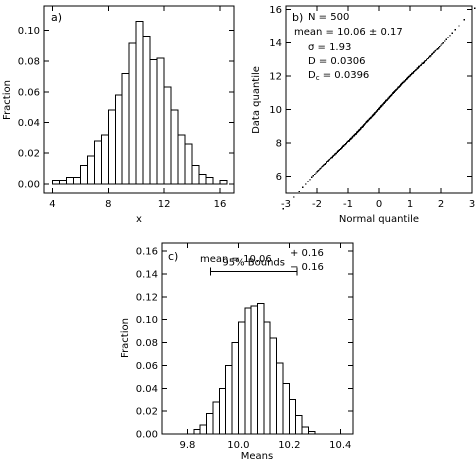 This screenshot has width=476, height=462. What do you see at coordinates (348, 204) in the screenshot?
I see `x-tick-label: -1` at bounding box center [348, 204].